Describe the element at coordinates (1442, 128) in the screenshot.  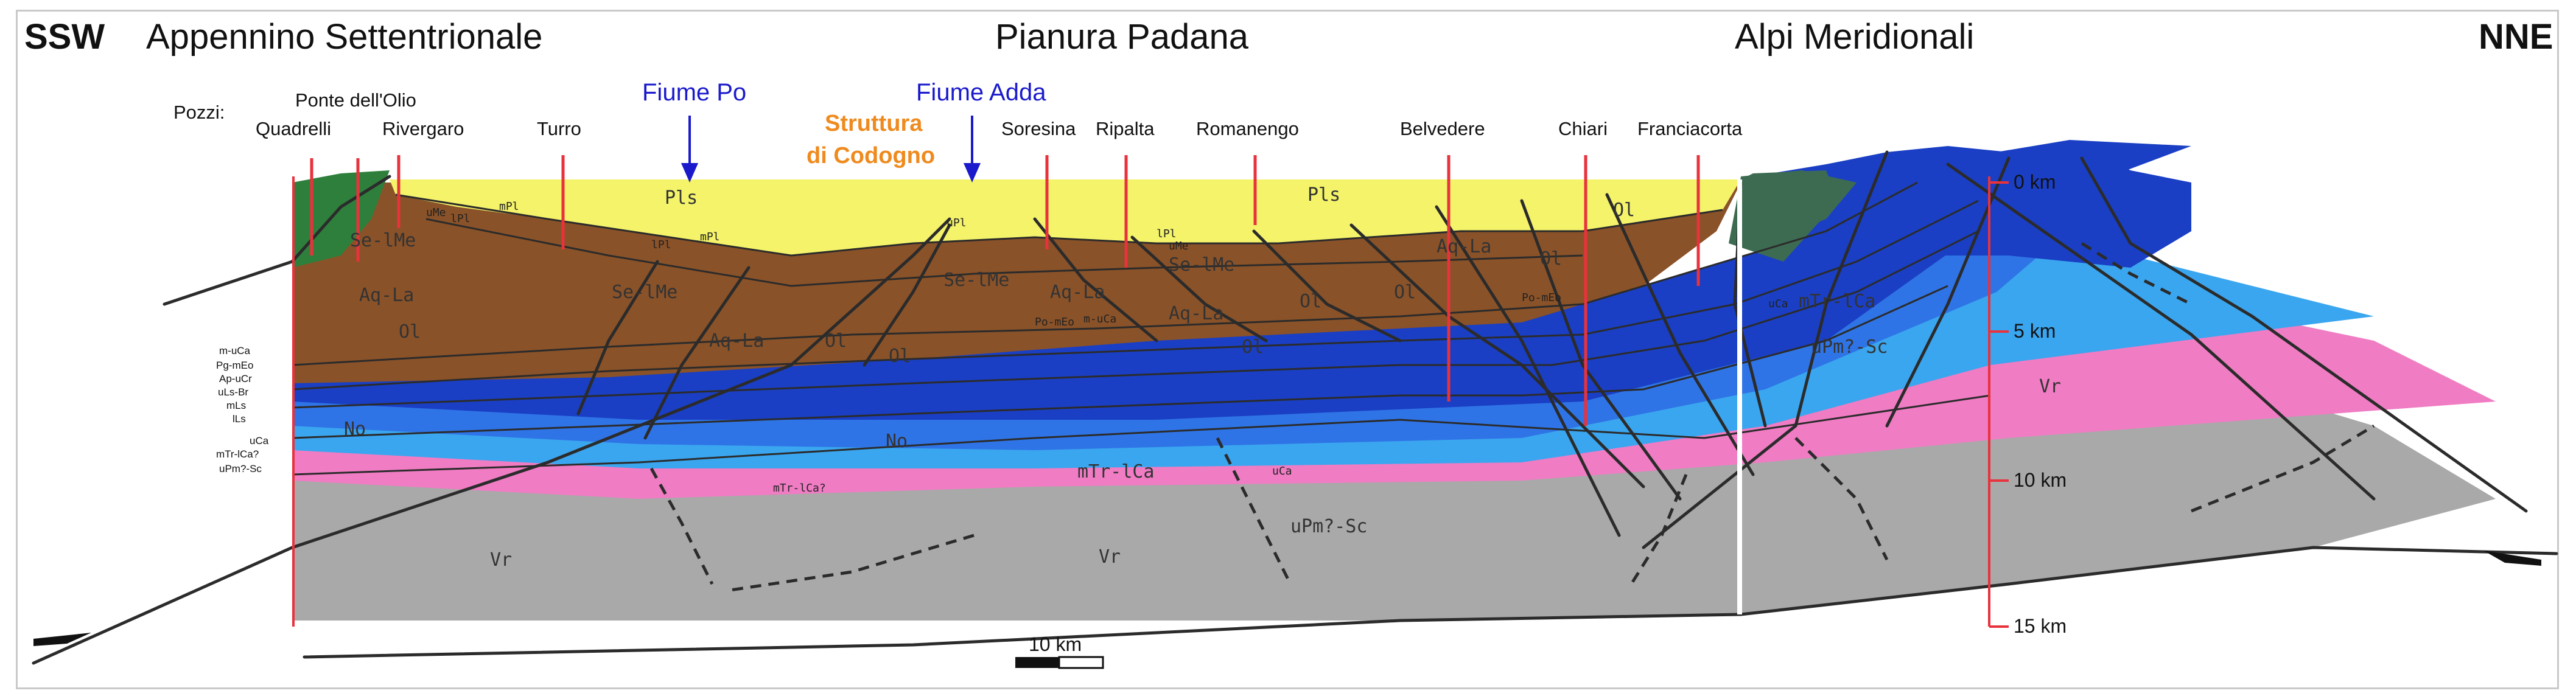
I see `well-label-belvedere: Belvedere` at that location.